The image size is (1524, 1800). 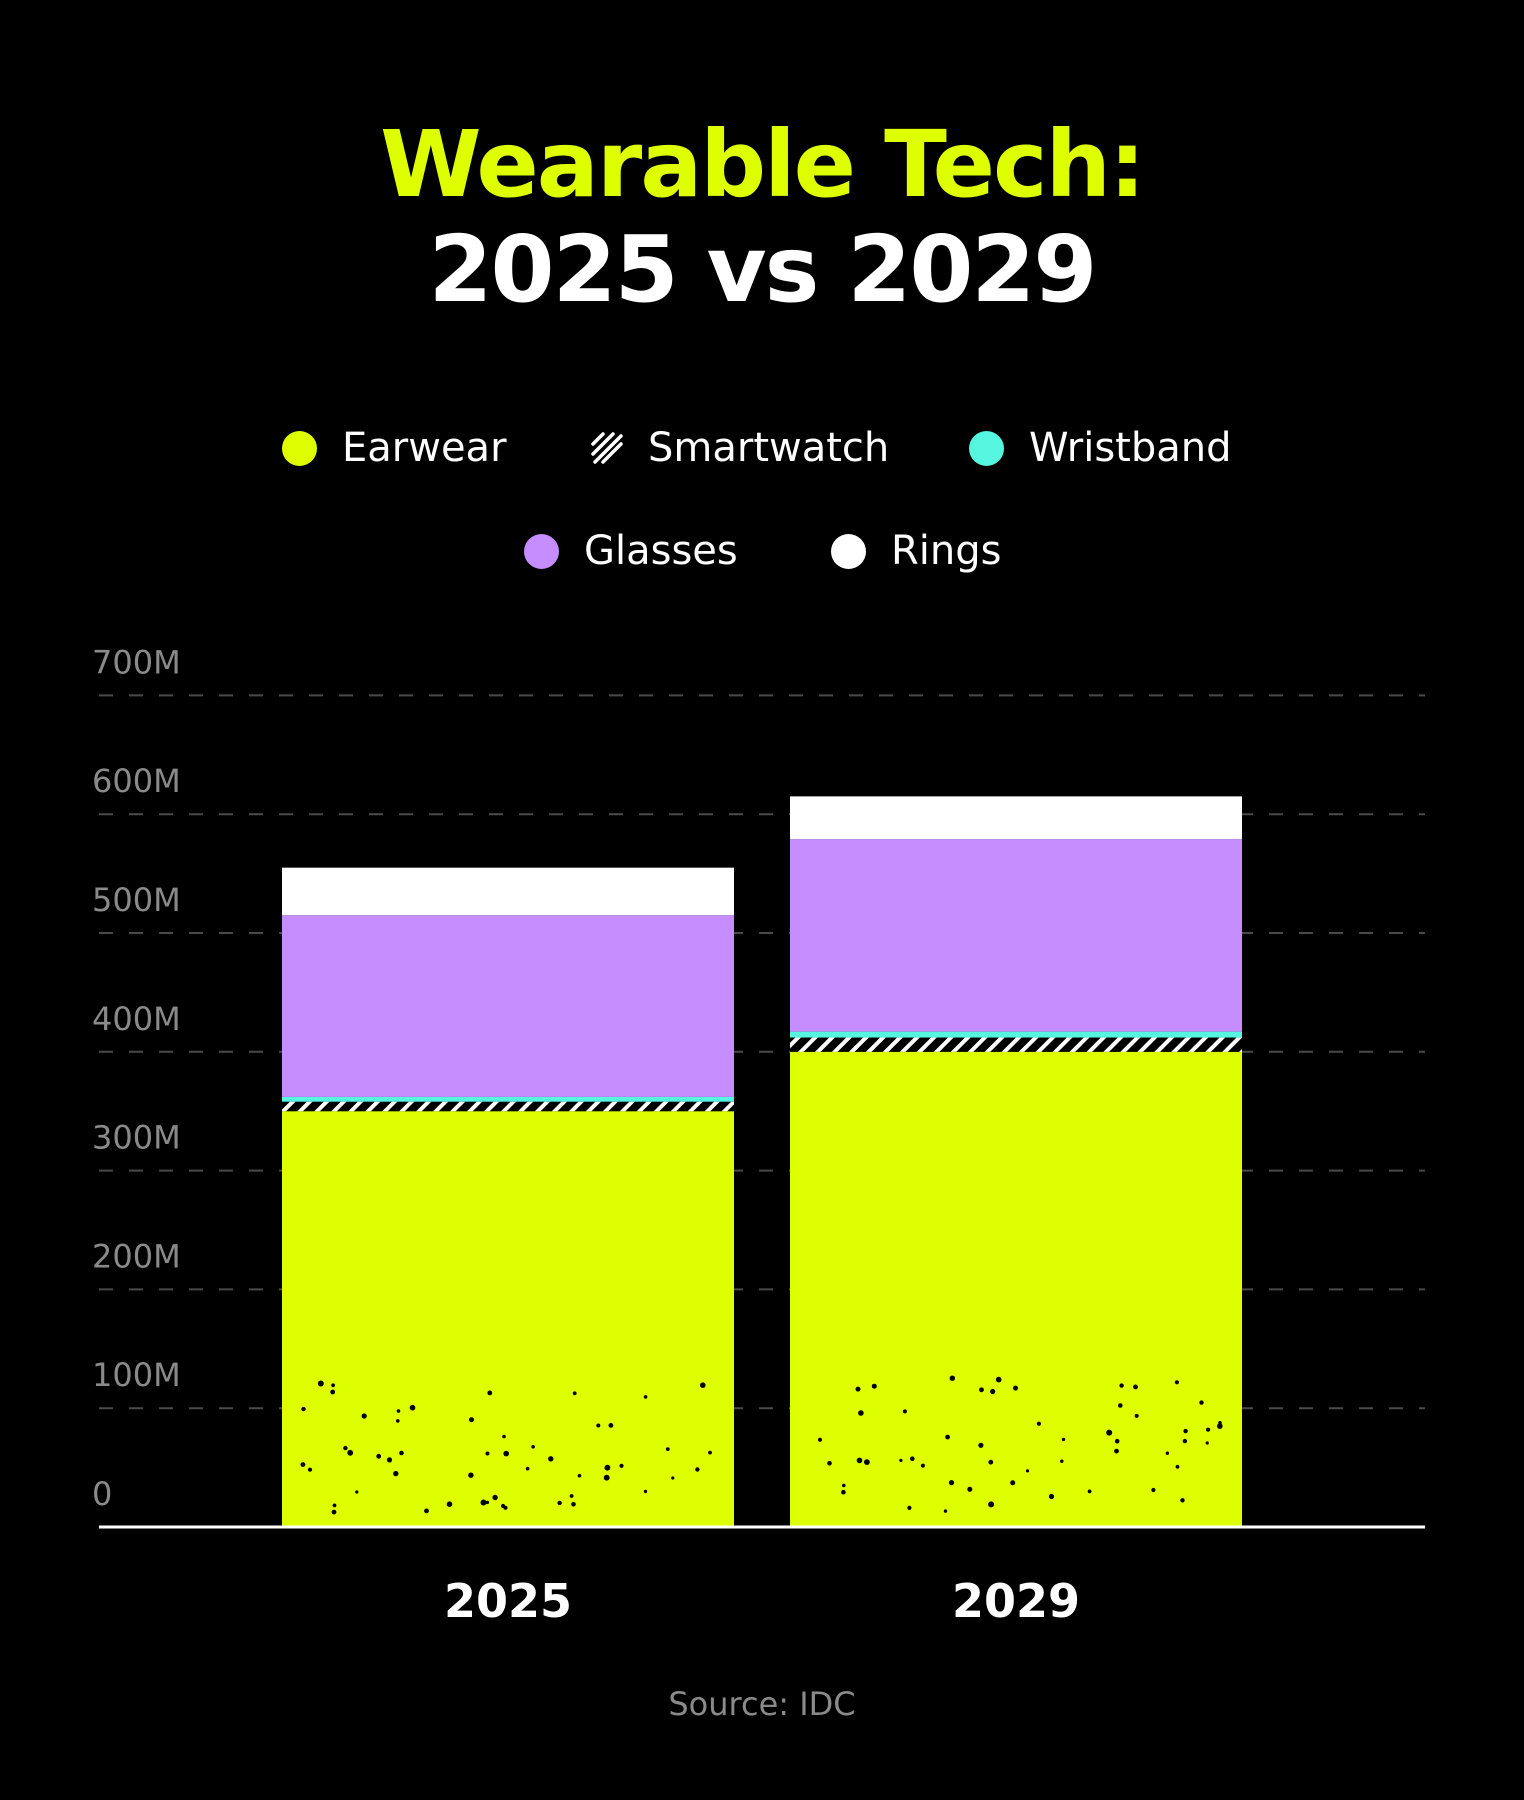 What do you see at coordinates (299, 448) in the screenshot?
I see `legend-dot-earwear` at bounding box center [299, 448].